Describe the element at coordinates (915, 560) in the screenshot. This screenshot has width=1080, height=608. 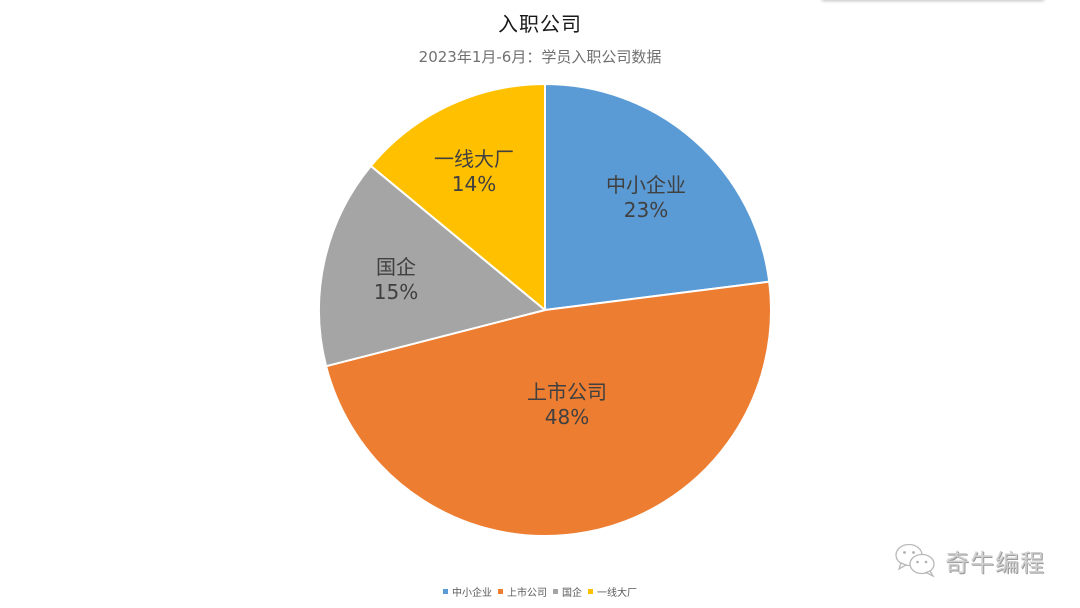
I see `wechat-icon` at that location.